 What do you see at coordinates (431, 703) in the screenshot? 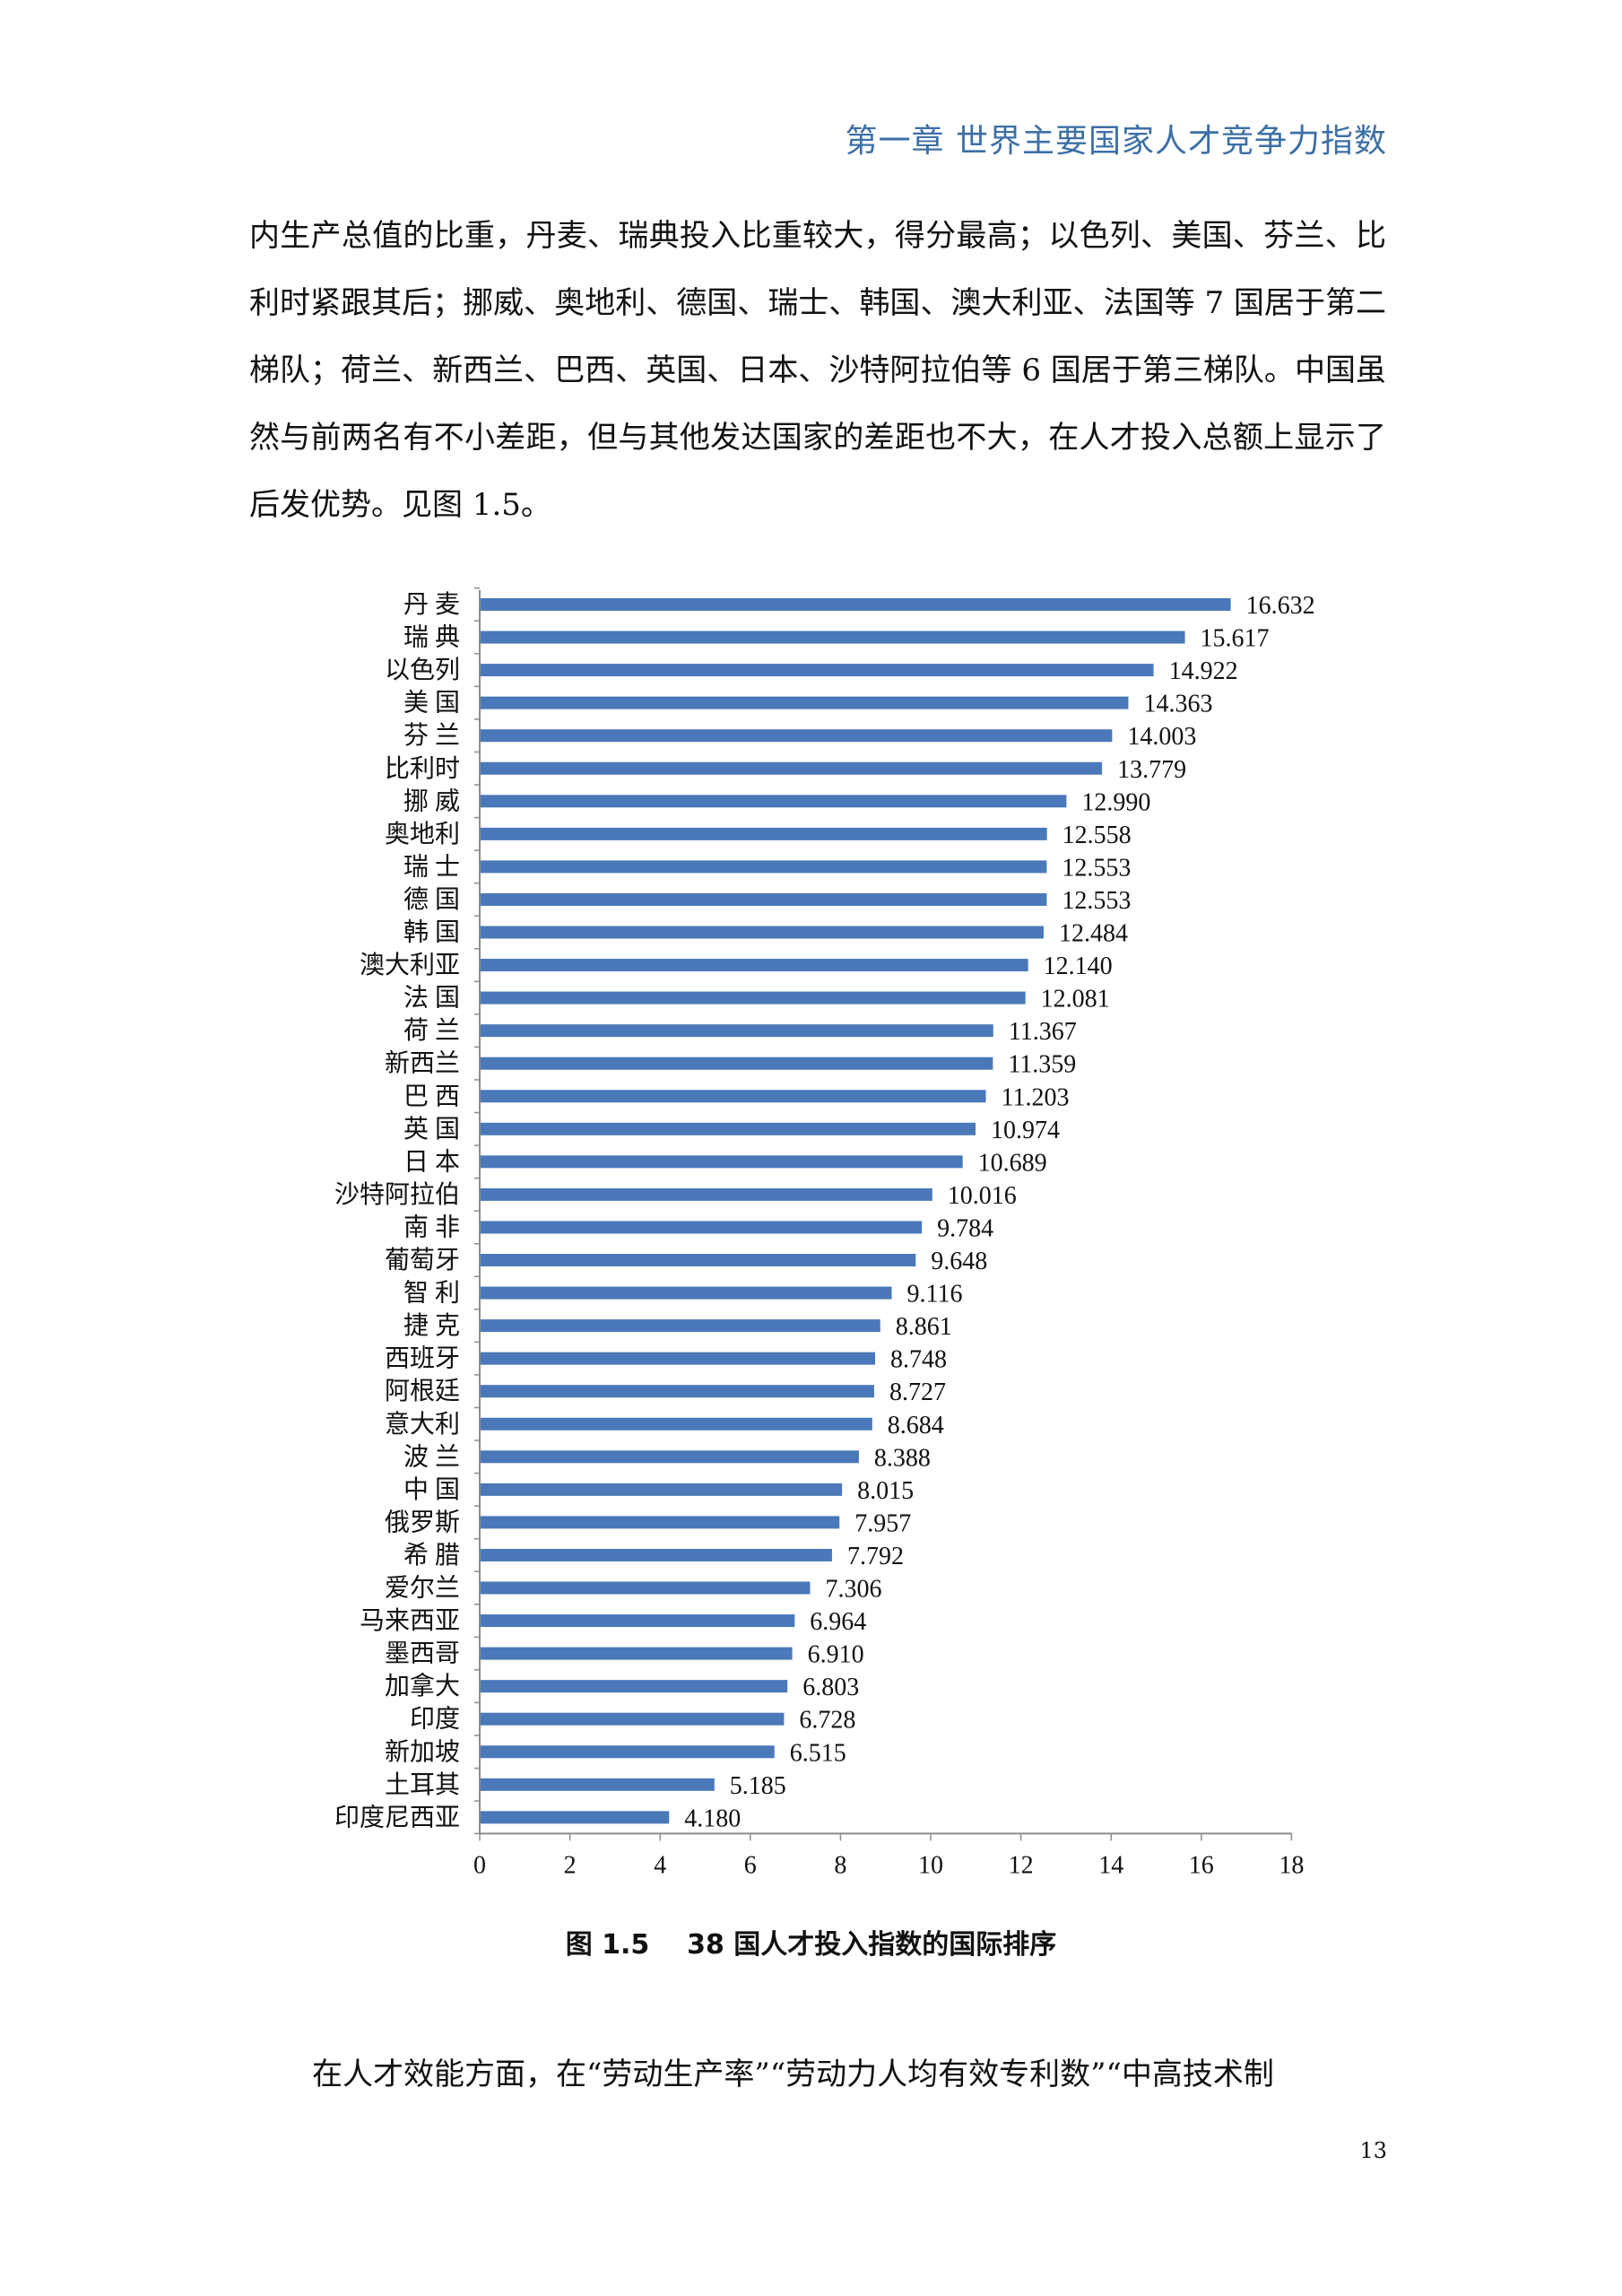
I see `category-label: 美 国` at bounding box center [431, 703].